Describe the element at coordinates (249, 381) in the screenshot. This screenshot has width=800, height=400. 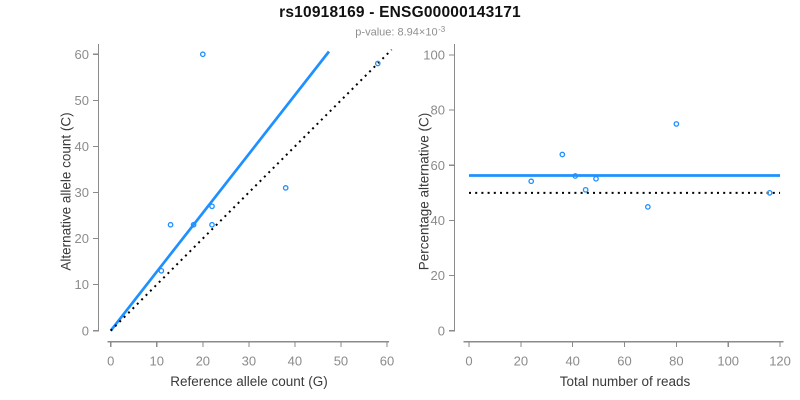
I see `left-plot-xlabel: Reference allele count (G)` at that location.